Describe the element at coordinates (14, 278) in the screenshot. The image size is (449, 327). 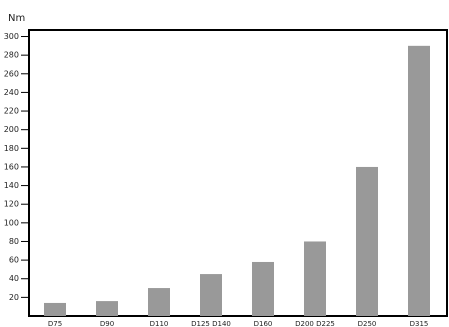
I see `y-tick-label: 40` at that location.